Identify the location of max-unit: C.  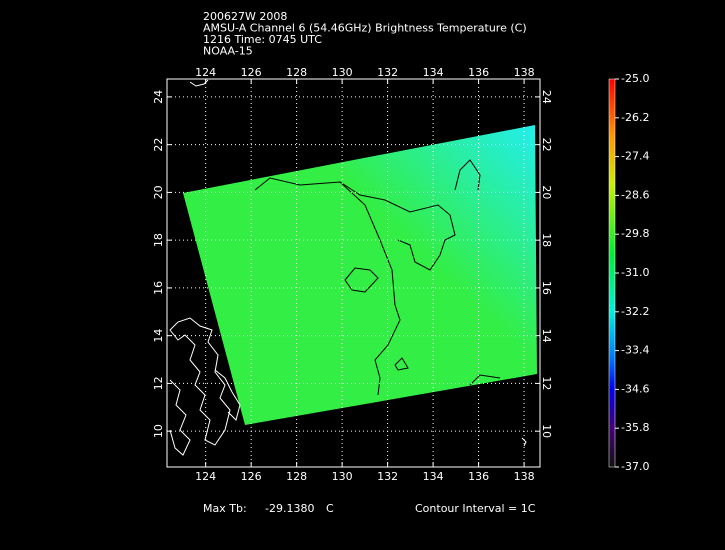
(330, 508).